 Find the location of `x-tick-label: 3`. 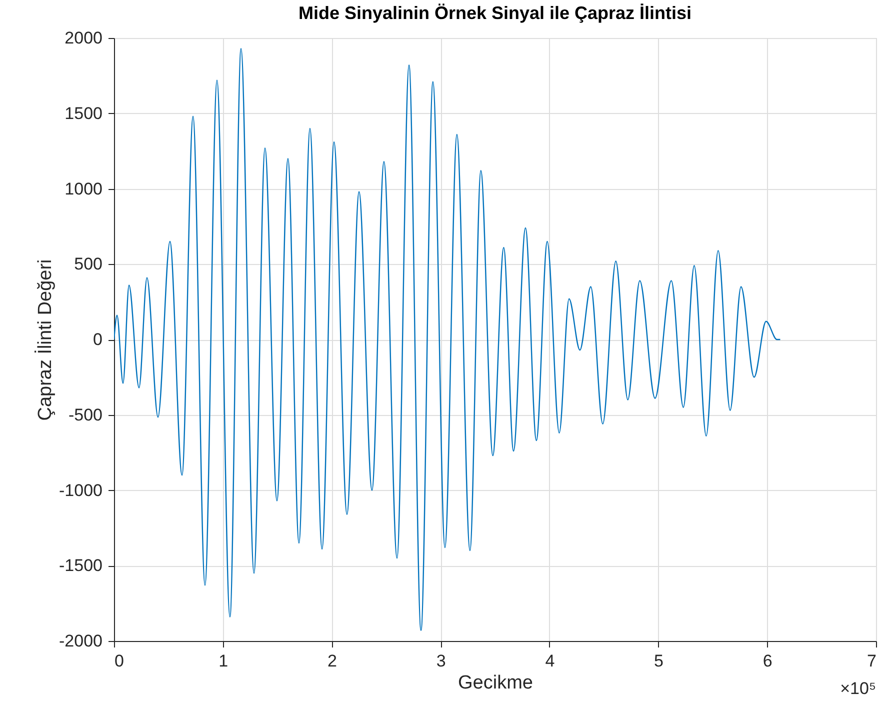

x-tick-label: 3 is located at coordinates (441, 661).